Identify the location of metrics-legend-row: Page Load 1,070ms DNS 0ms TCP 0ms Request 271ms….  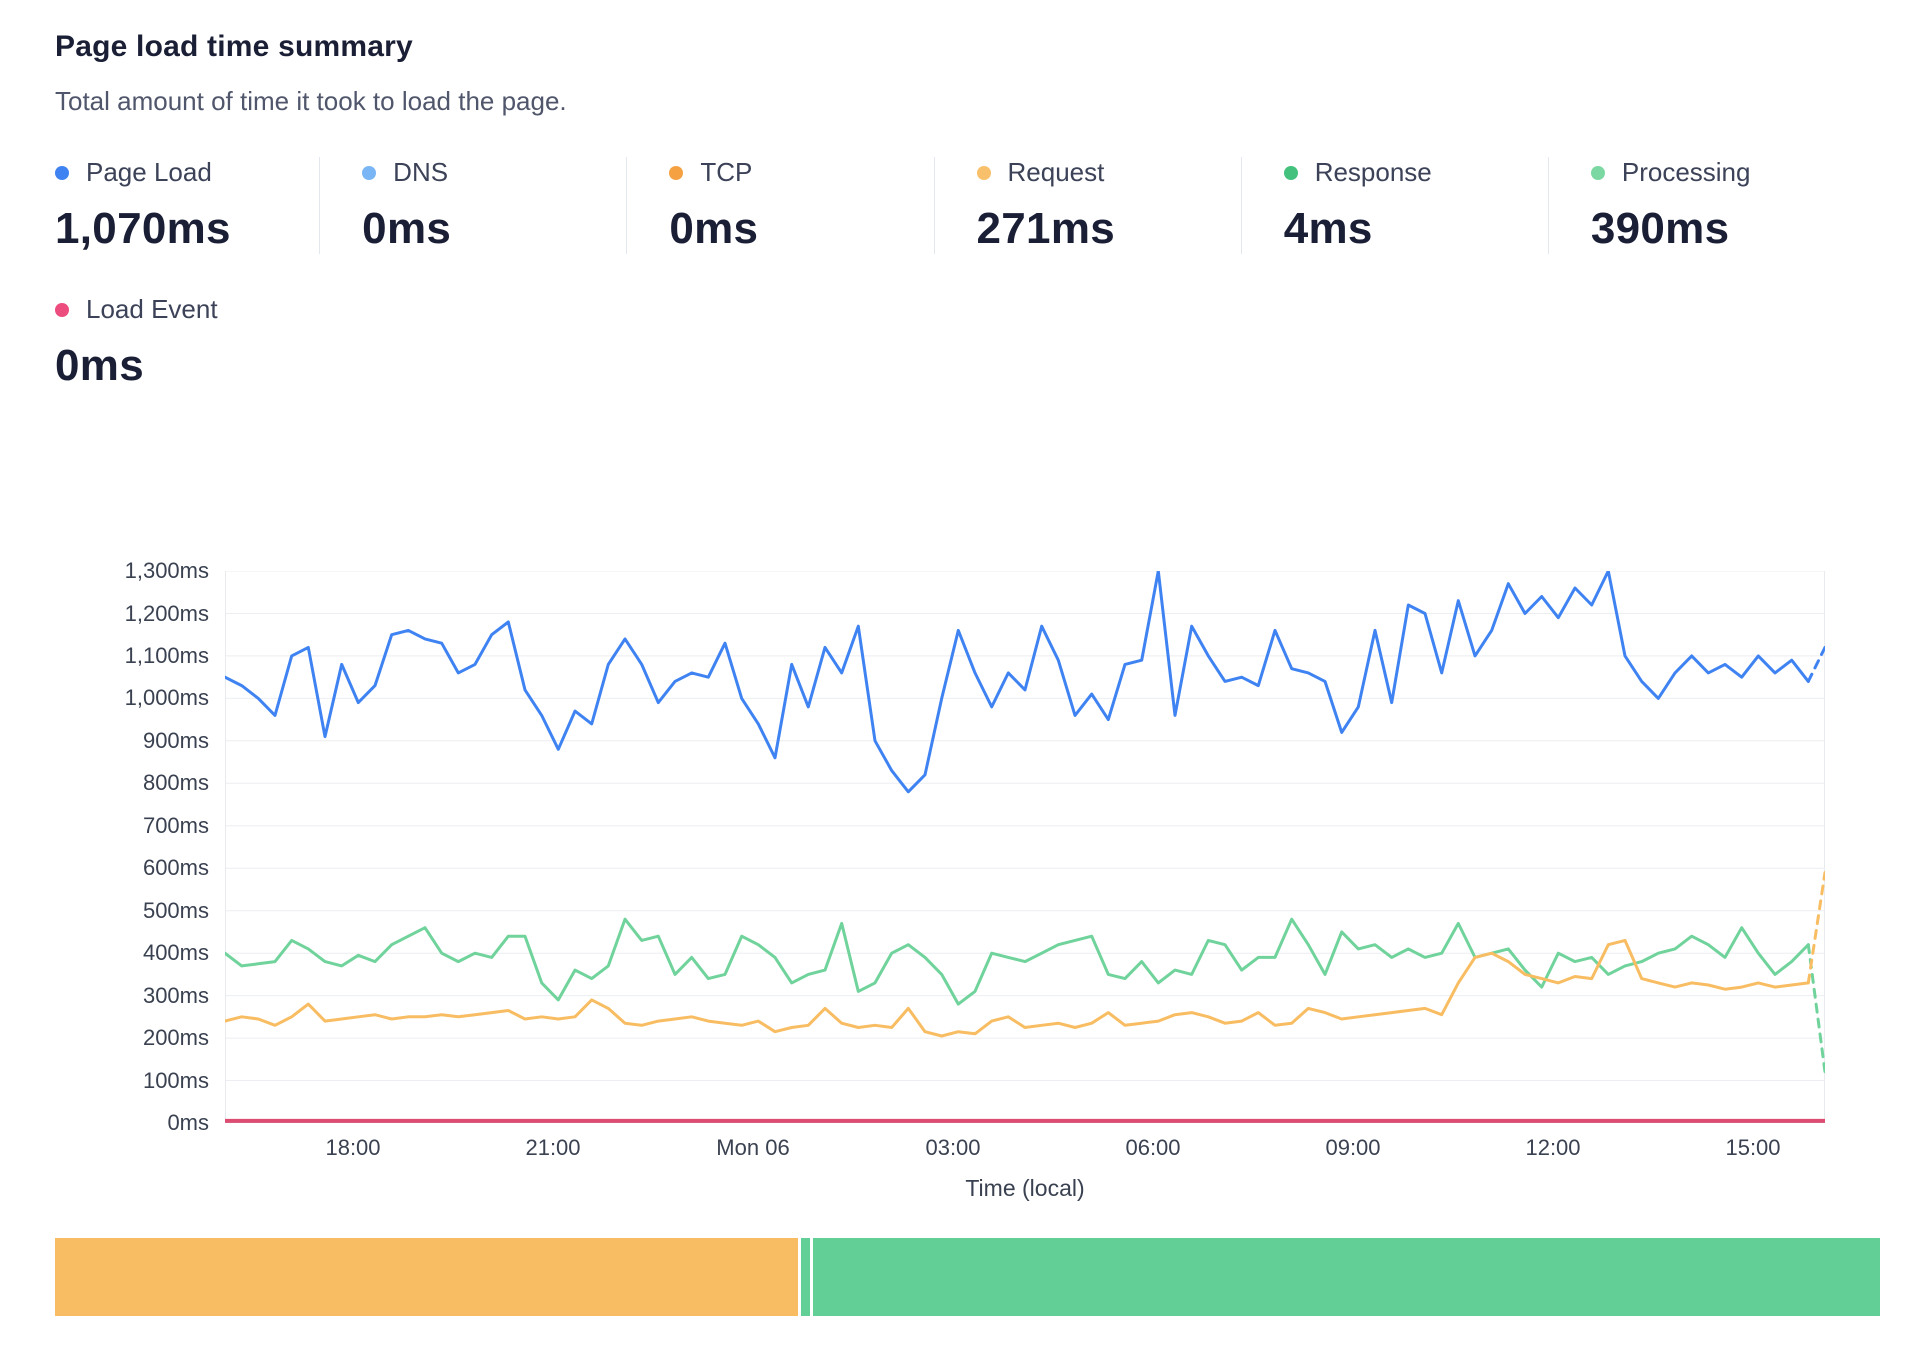
(955, 205).